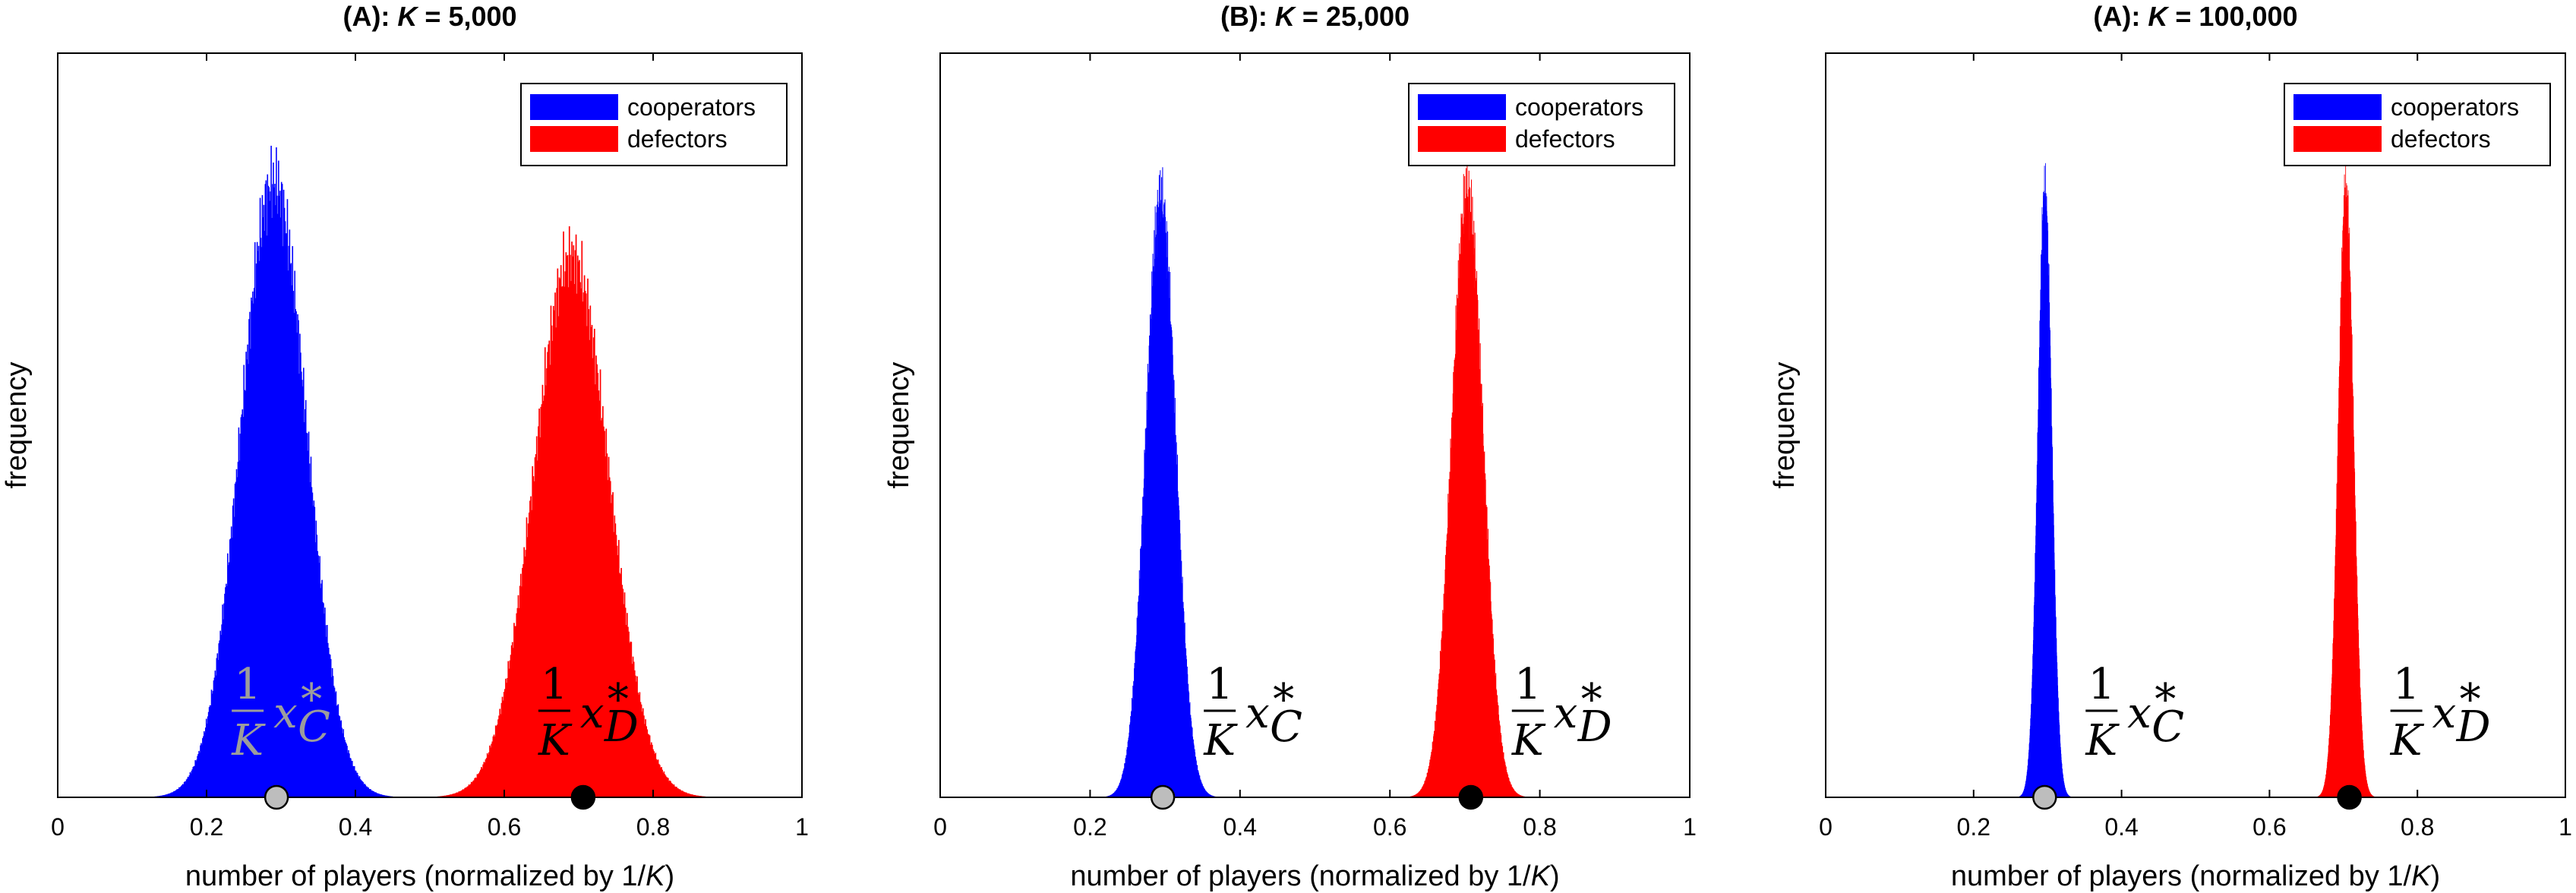 Image resolution: width=2576 pixels, height=893 pixels. What do you see at coordinates (58, 827) in the screenshot?
I see `x-tick-label: 0` at bounding box center [58, 827].